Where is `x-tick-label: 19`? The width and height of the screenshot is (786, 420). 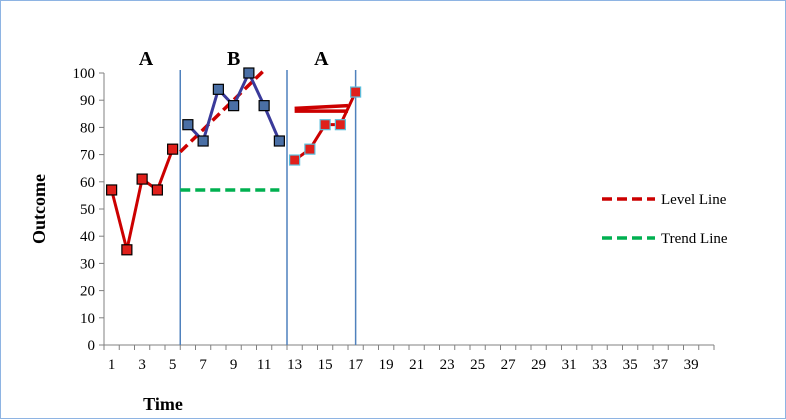 x-tick-label: 19 is located at coordinates (386, 365).